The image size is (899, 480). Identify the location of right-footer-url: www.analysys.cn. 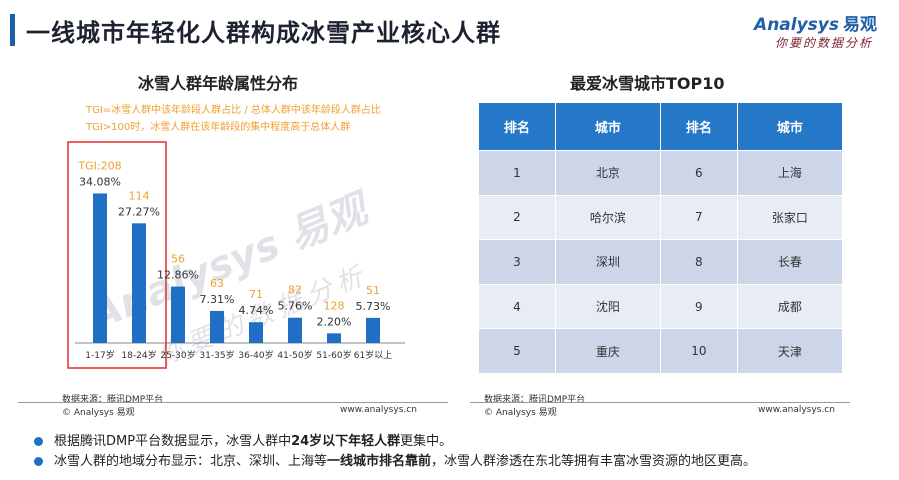
(796, 410).